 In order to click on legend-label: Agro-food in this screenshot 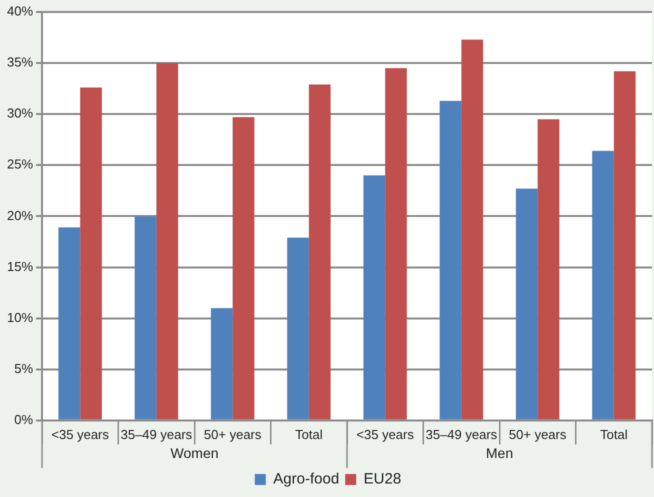, I will do `click(306, 479)`.